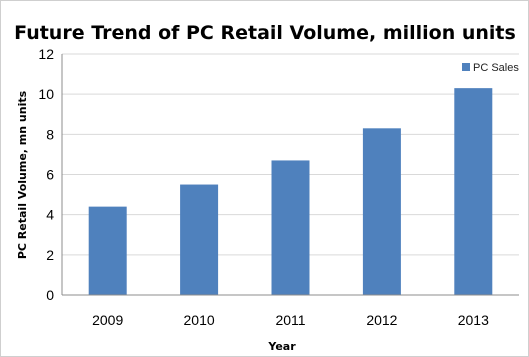 This screenshot has width=529, height=357. I want to click on bar-2011, so click(290, 227).